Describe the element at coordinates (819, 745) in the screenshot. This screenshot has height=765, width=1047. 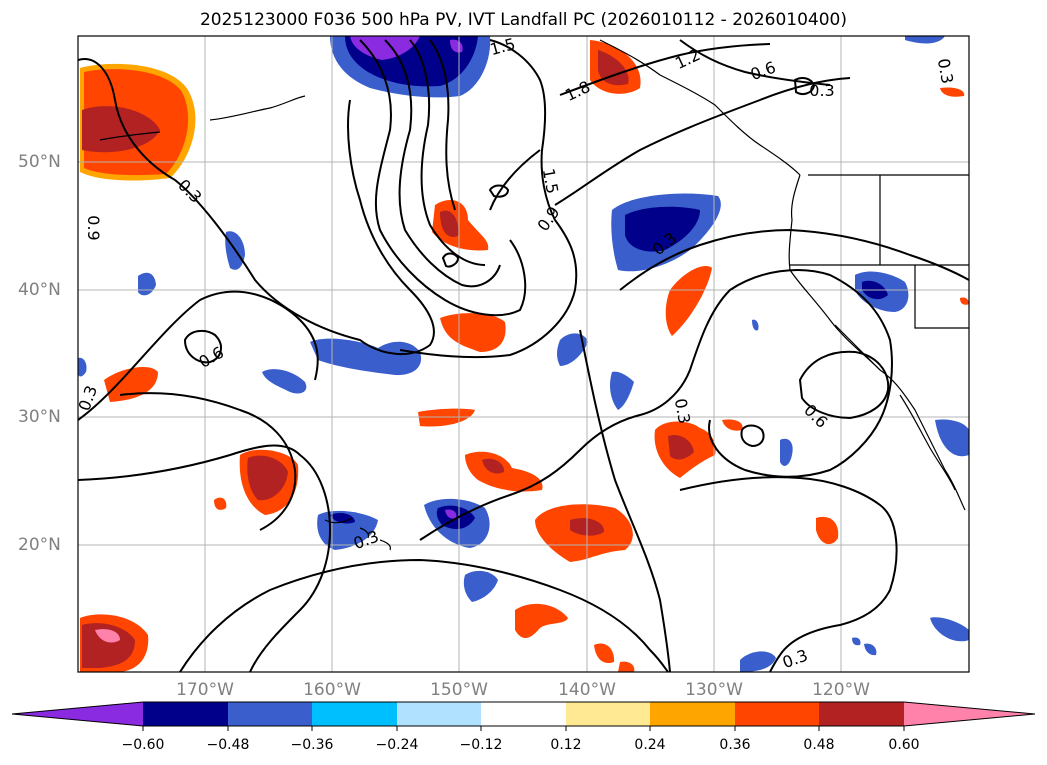
I see `colorbar-tick-label: 0.48` at that location.